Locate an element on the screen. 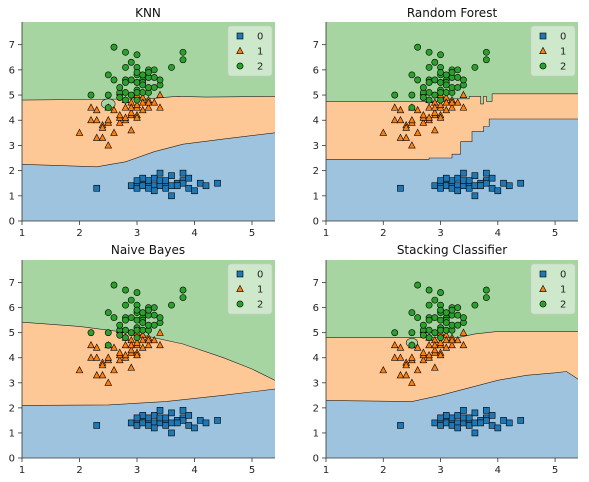 This screenshot has height=482, width=589. random-forest-title: Random Forest is located at coordinates (452, 13).